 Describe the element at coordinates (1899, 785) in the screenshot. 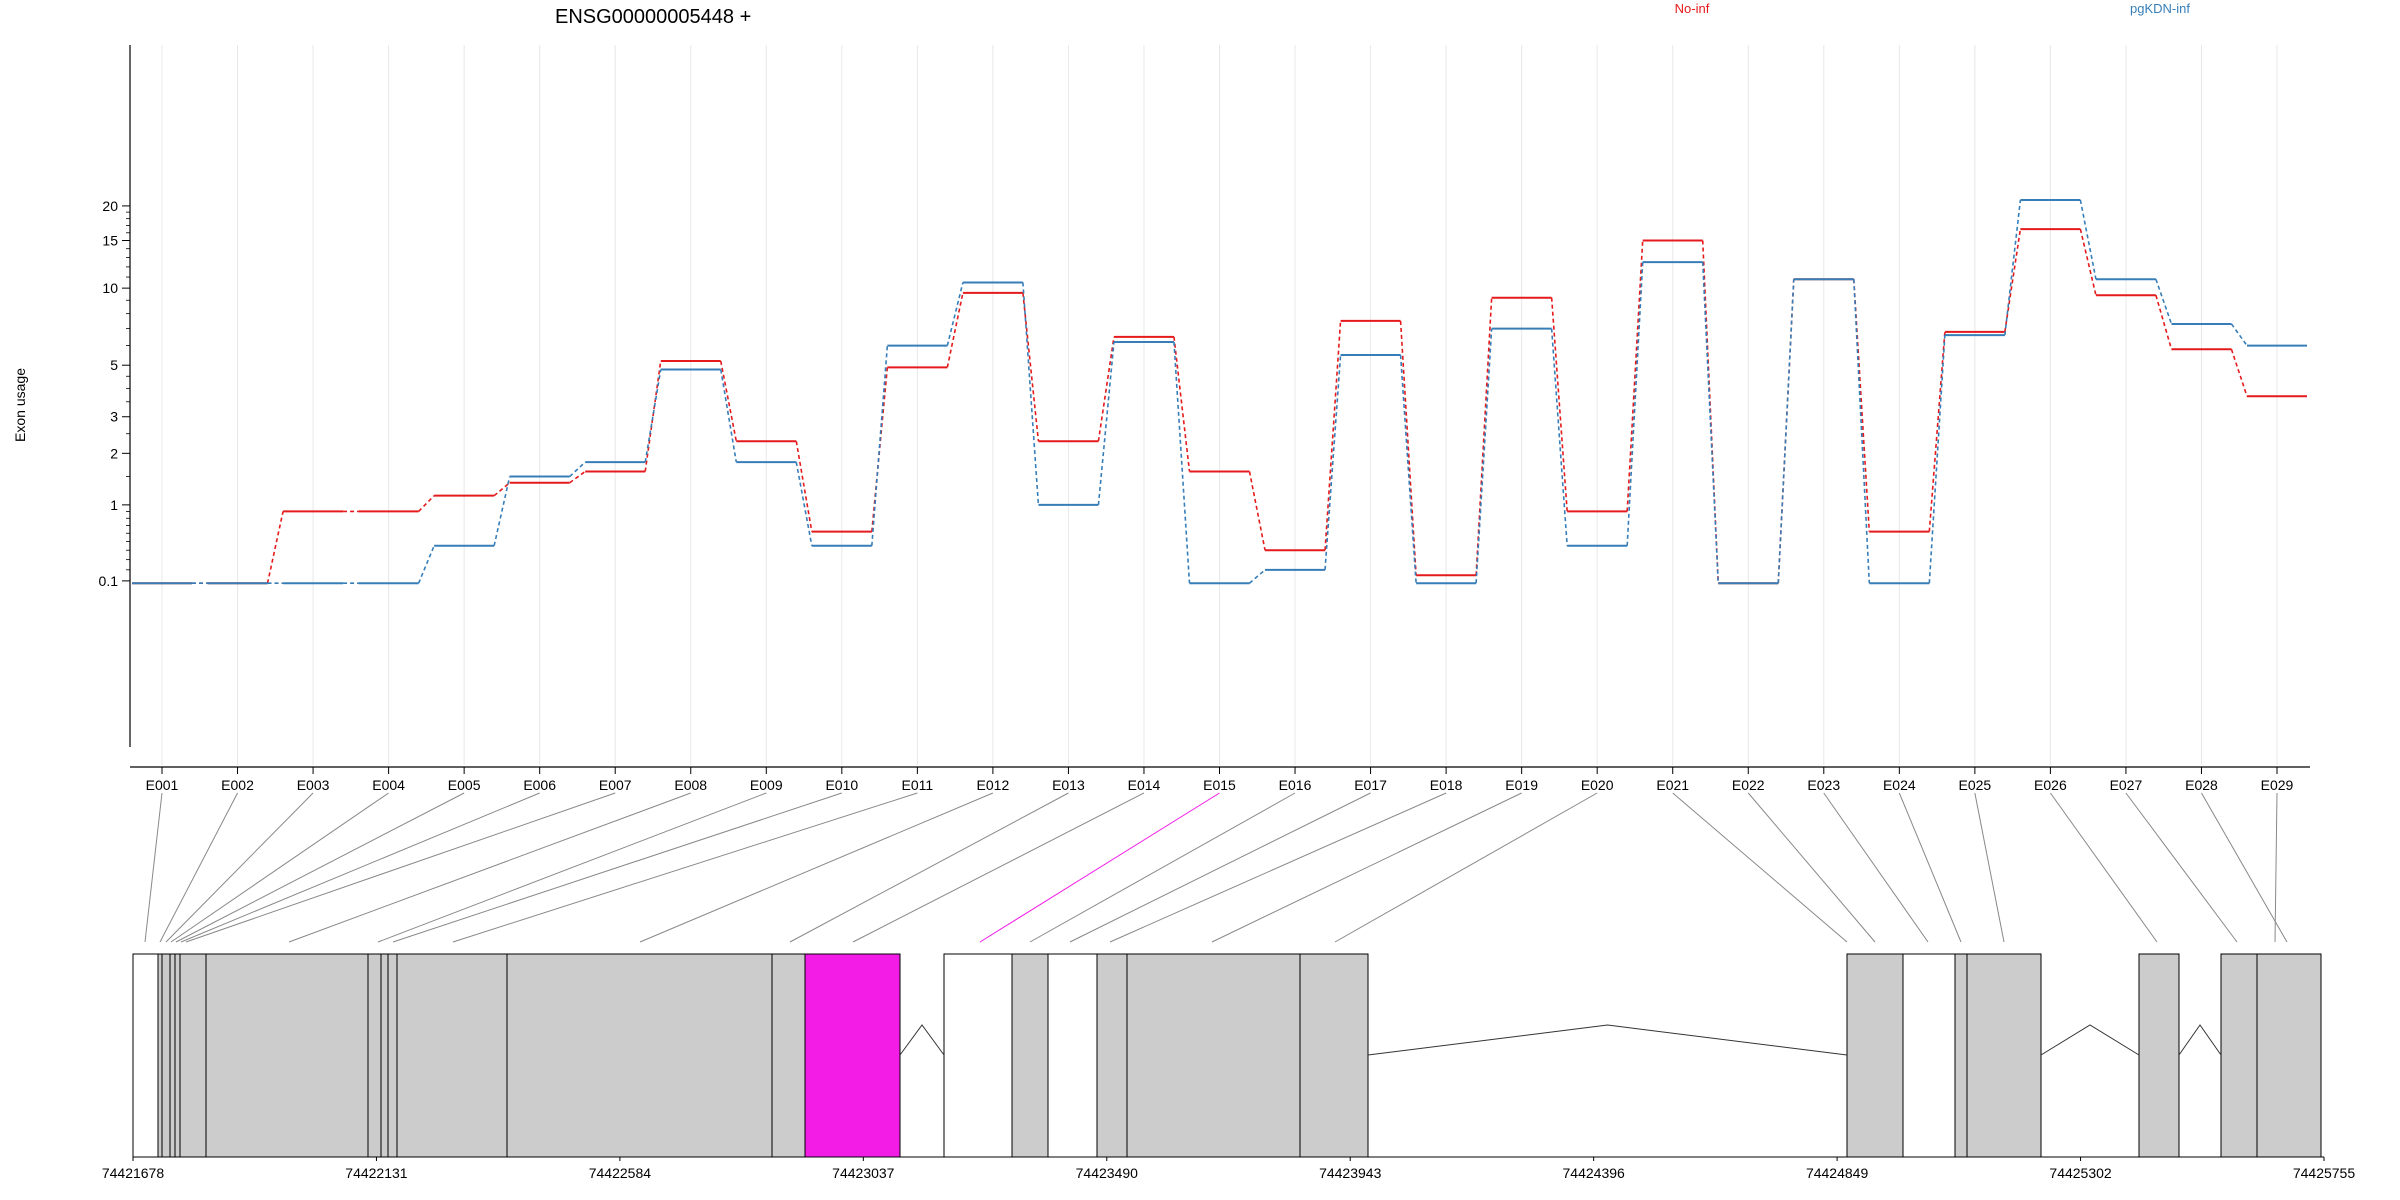

I see `x-tick-label: E024` at that location.